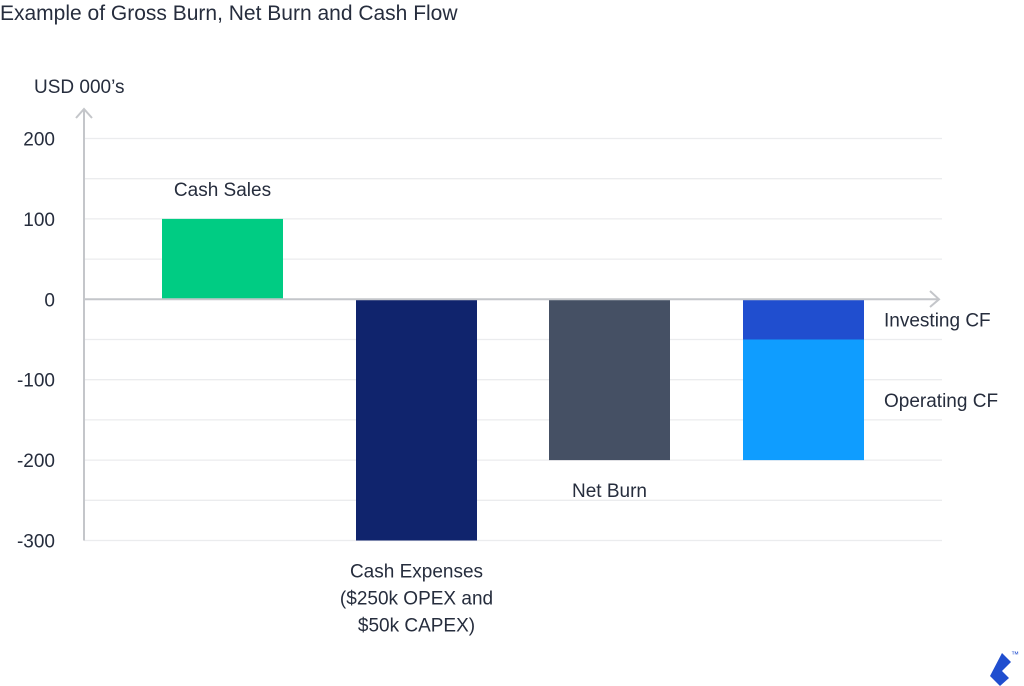  What do you see at coordinates (36, 542) in the screenshot?
I see `y-tick-label: -300` at bounding box center [36, 542].